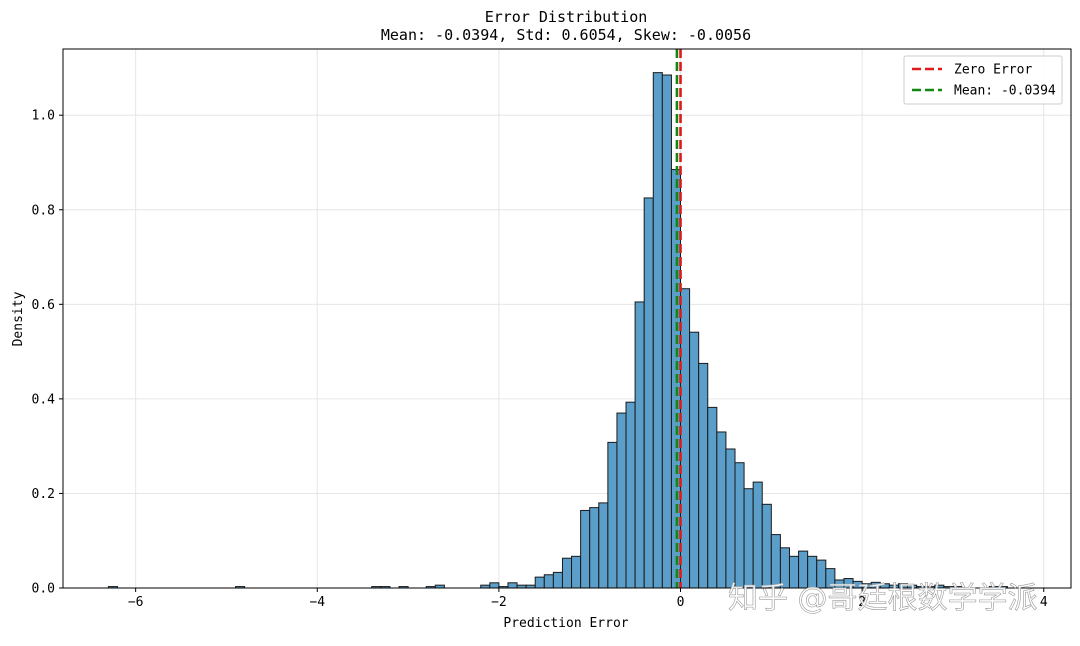 This screenshot has width=1080, height=646. What do you see at coordinates (681, 602) in the screenshot?
I see `x-tick-label: 0` at bounding box center [681, 602].